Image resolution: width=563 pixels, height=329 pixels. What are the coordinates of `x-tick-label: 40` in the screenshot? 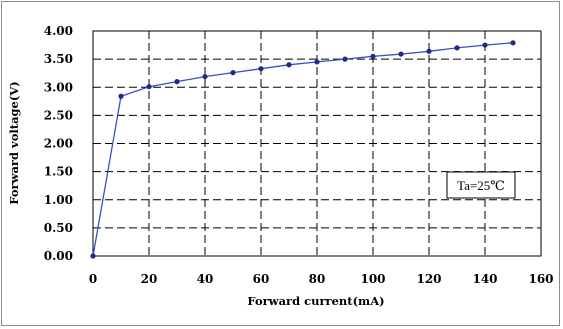 It's located at (205, 279).